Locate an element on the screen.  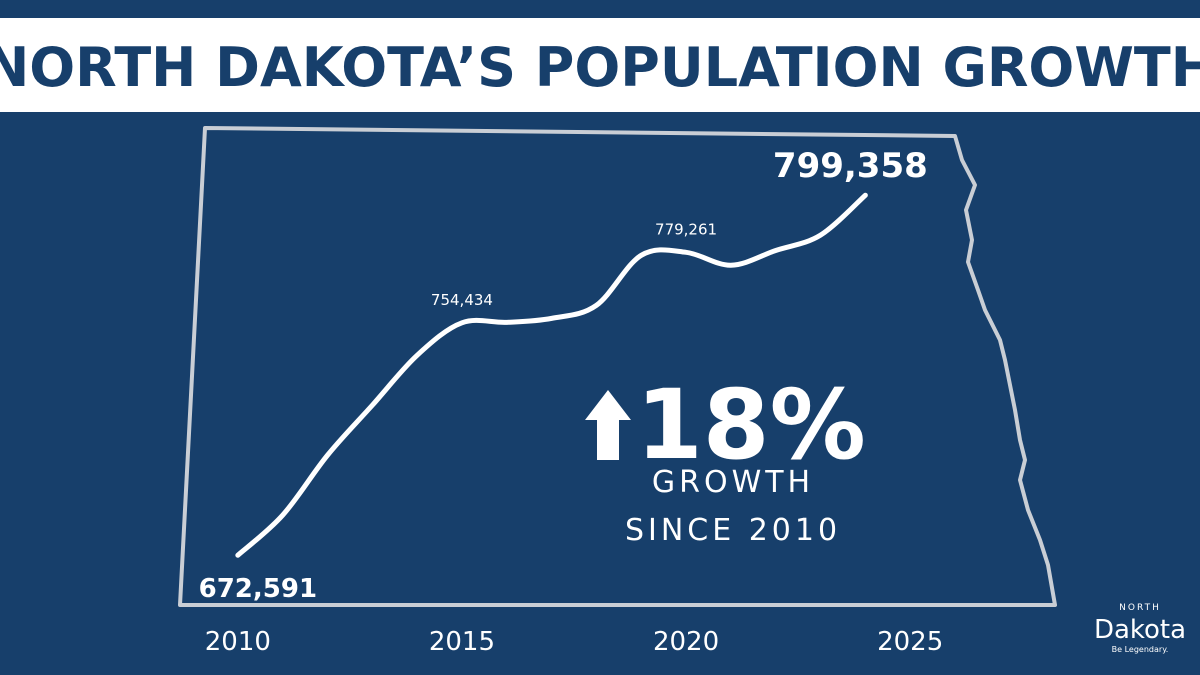
title-band is located at coordinates (600, 65).